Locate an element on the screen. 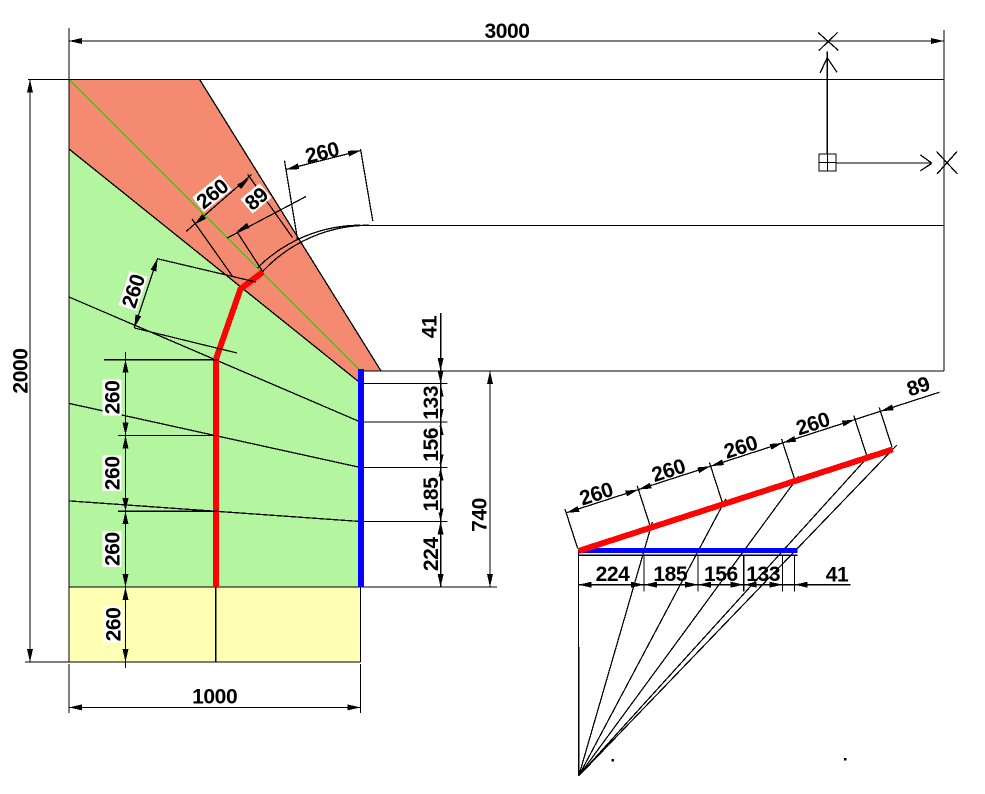 The height and width of the screenshot is (794, 985). svg-text: 1000 is located at coordinates (214, 696).